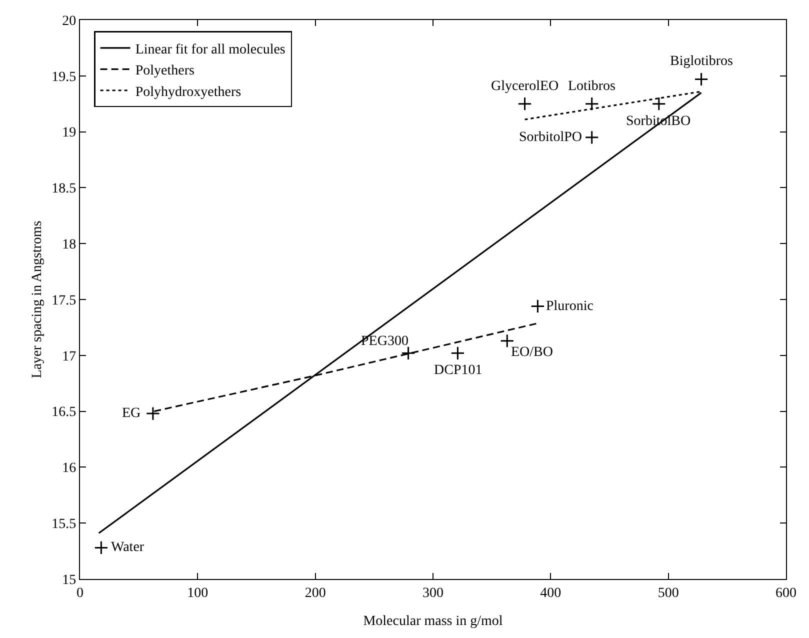  Describe the element at coordinates (197, 593) in the screenshot. I see `x-tick-label: 100` at that location.